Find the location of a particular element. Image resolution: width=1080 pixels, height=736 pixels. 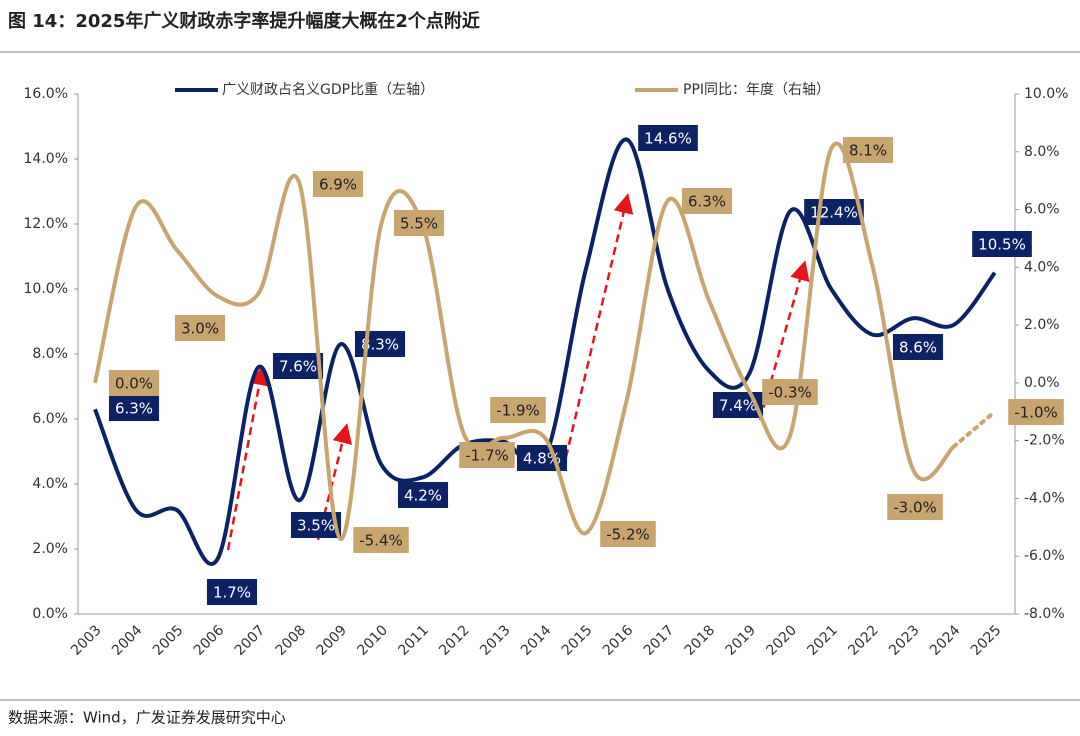

value-label: -5.4% is located at coordinates (381, 540).